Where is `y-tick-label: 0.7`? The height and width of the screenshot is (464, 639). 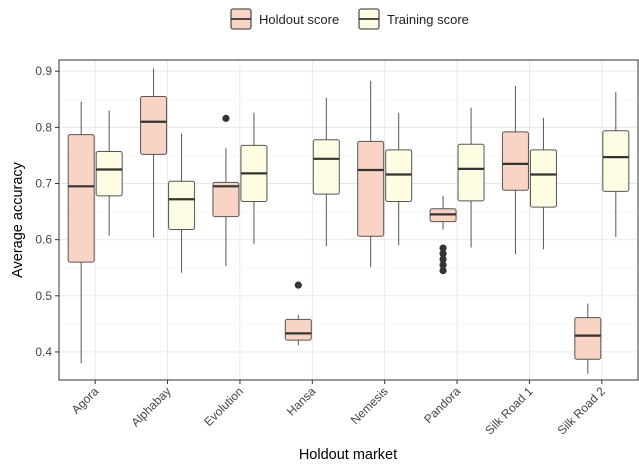 y-tick-label: 0.7 is located at coordinates (43, 184).